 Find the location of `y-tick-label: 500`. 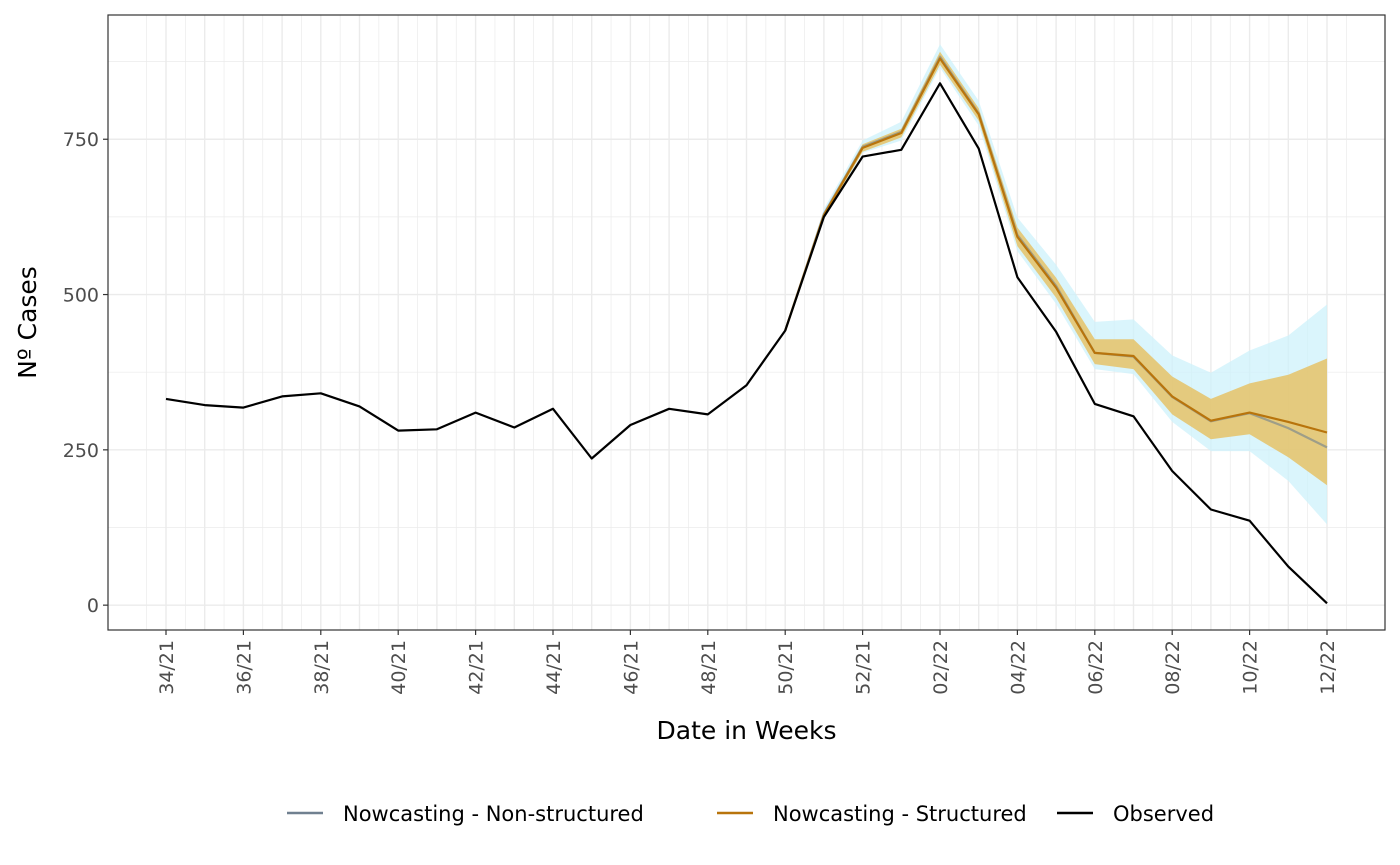

y-tick-label: 500 is located at coordinates (81, 296).